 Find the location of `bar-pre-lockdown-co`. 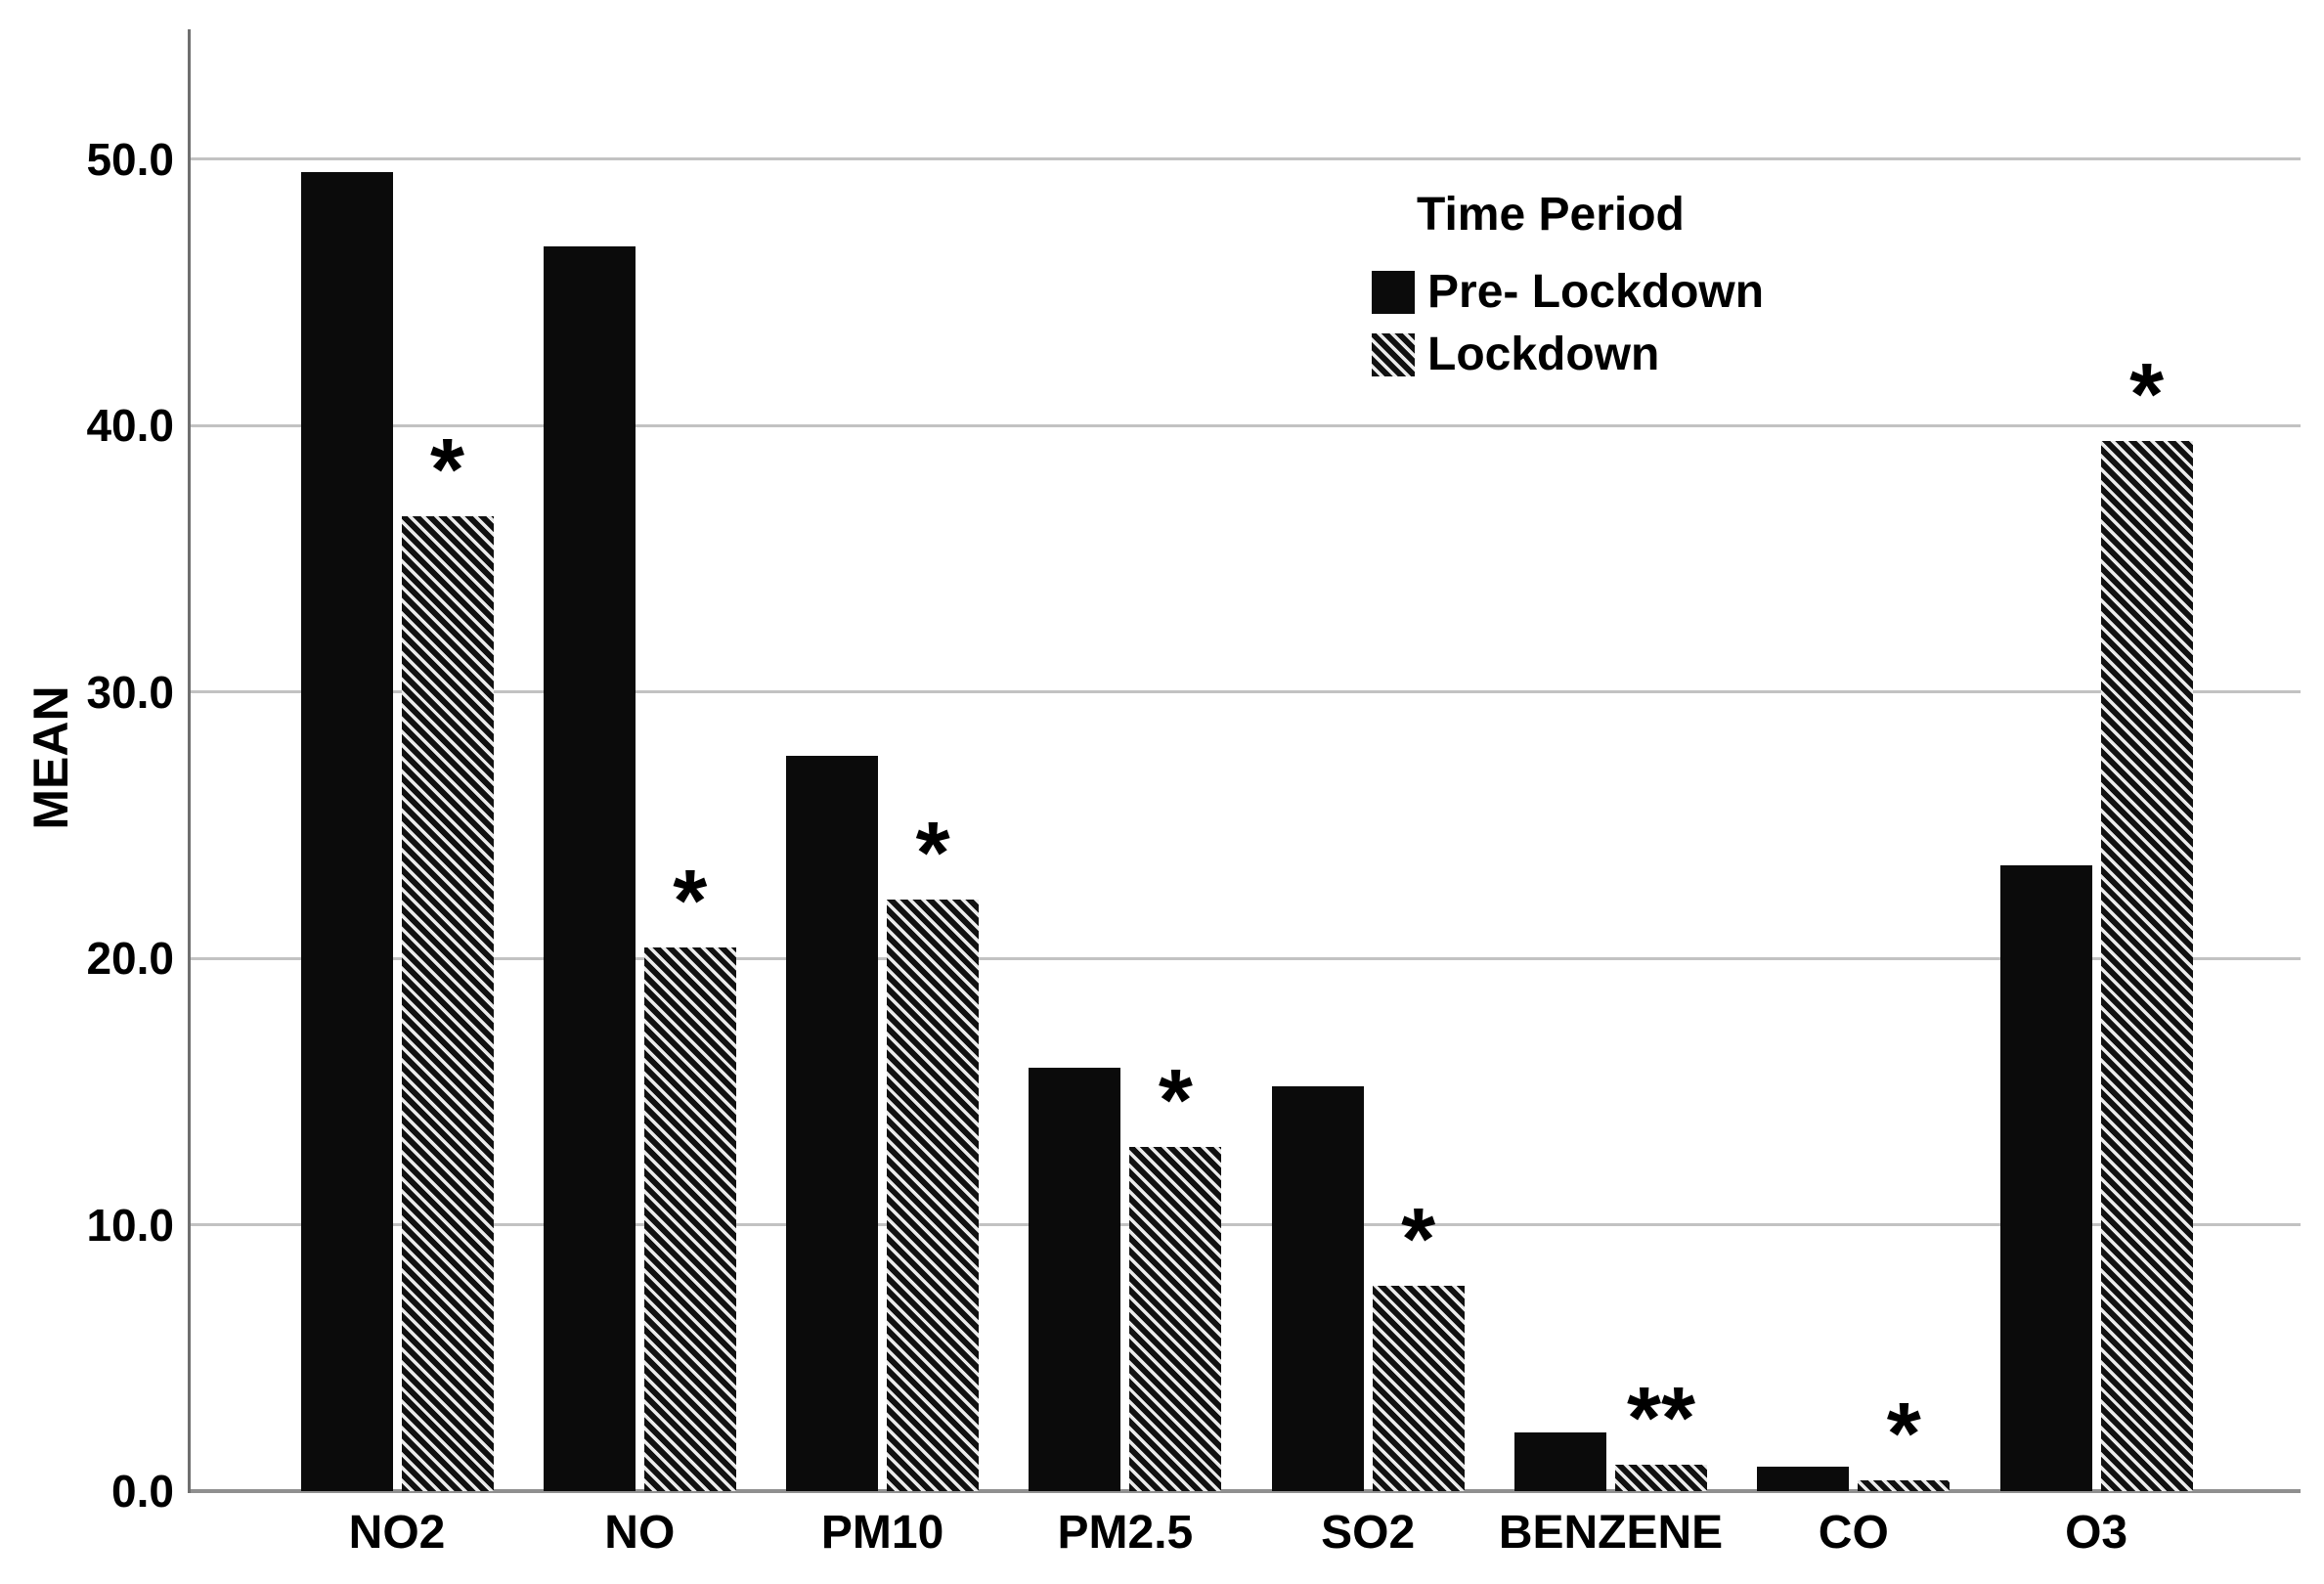

bar-pre-lockdown-co is located at coordinates (1803, 1479).